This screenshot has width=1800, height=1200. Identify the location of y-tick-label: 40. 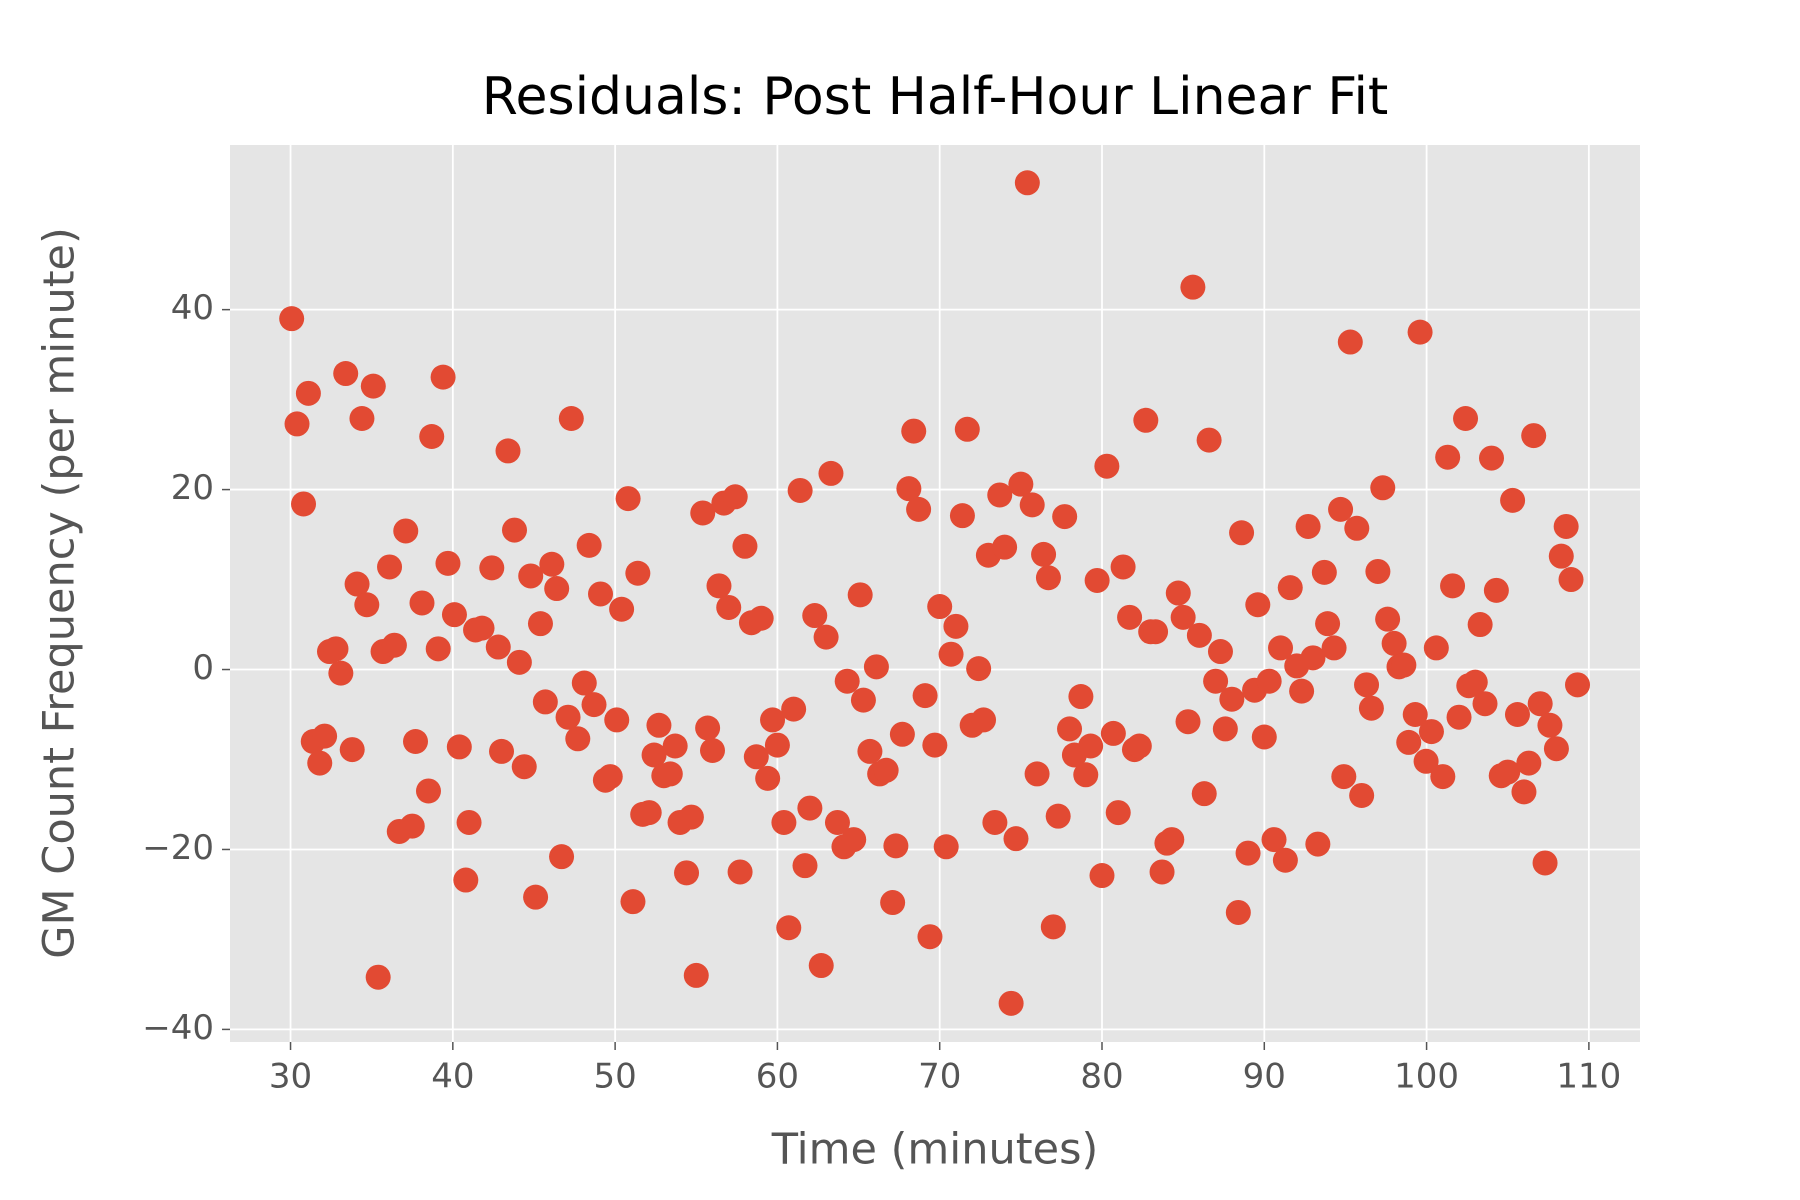
(192, 308).